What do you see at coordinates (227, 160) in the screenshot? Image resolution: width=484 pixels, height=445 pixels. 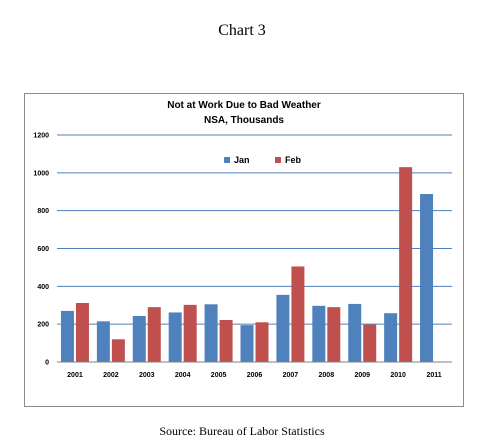 I see `legend-swatch-jan` at bounding box center [227, 160].